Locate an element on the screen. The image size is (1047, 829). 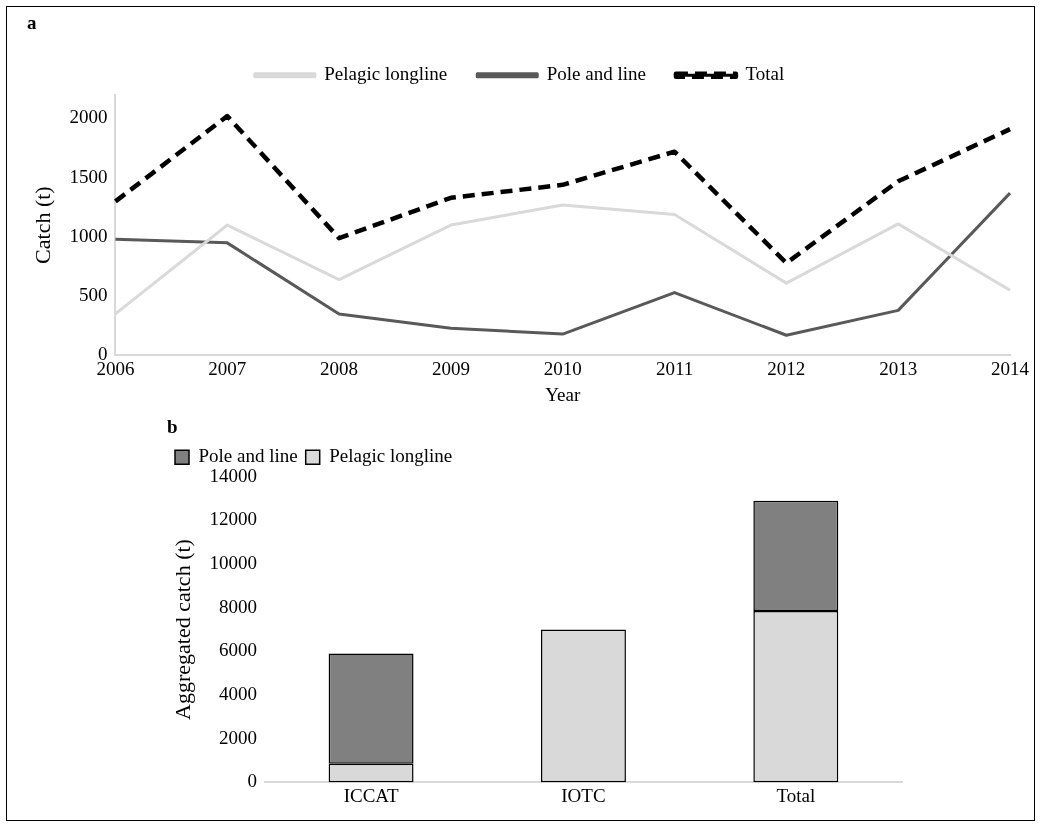
y-axis-title: Catch (t) is located at coordinates (42, 225).